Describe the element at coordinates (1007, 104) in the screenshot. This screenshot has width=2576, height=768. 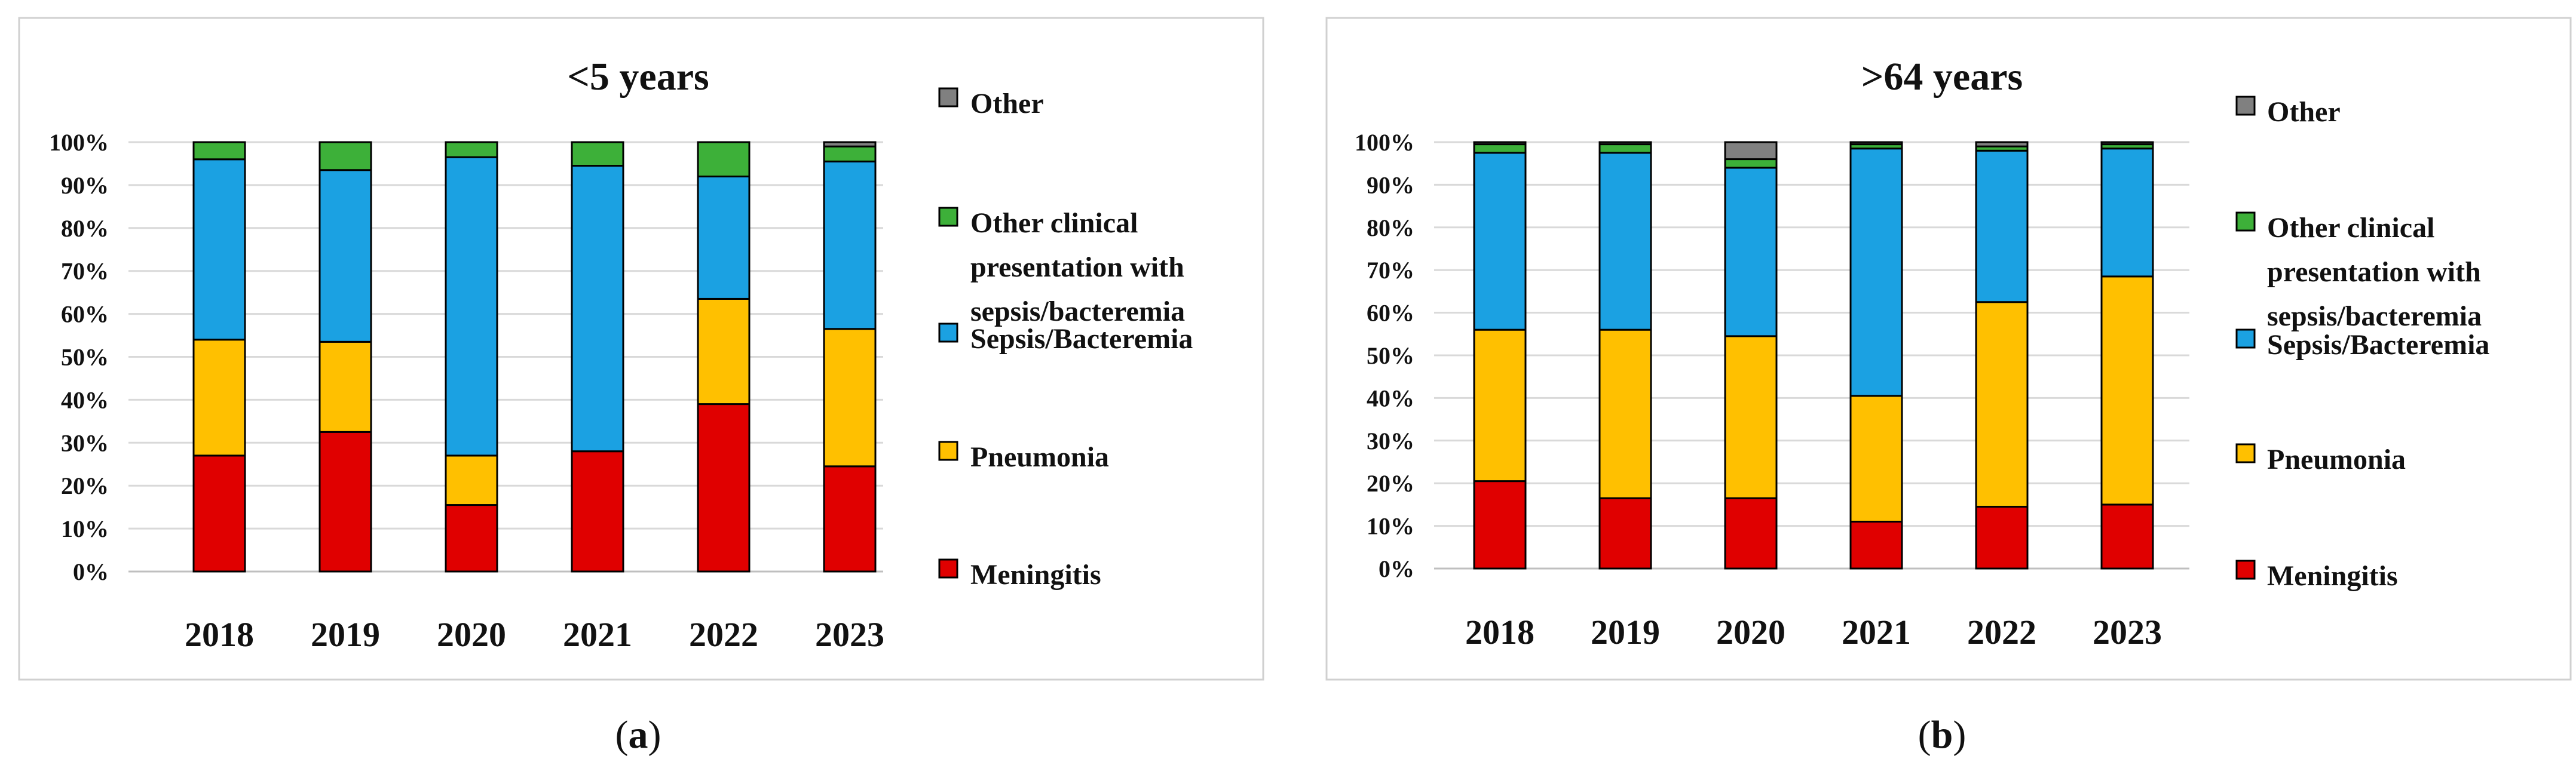
I see `legend-label-a: Other` at that location.